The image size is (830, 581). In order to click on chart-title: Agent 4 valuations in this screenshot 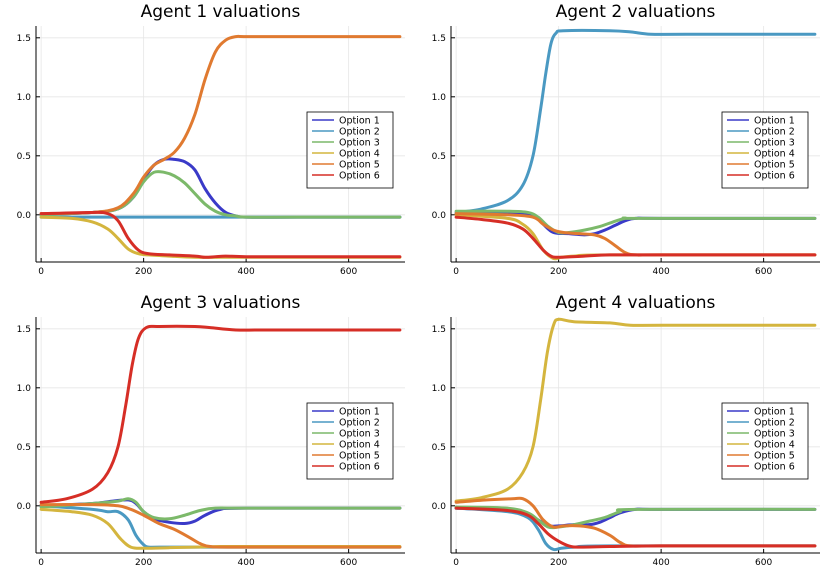, I will do `click(636, 303)`.